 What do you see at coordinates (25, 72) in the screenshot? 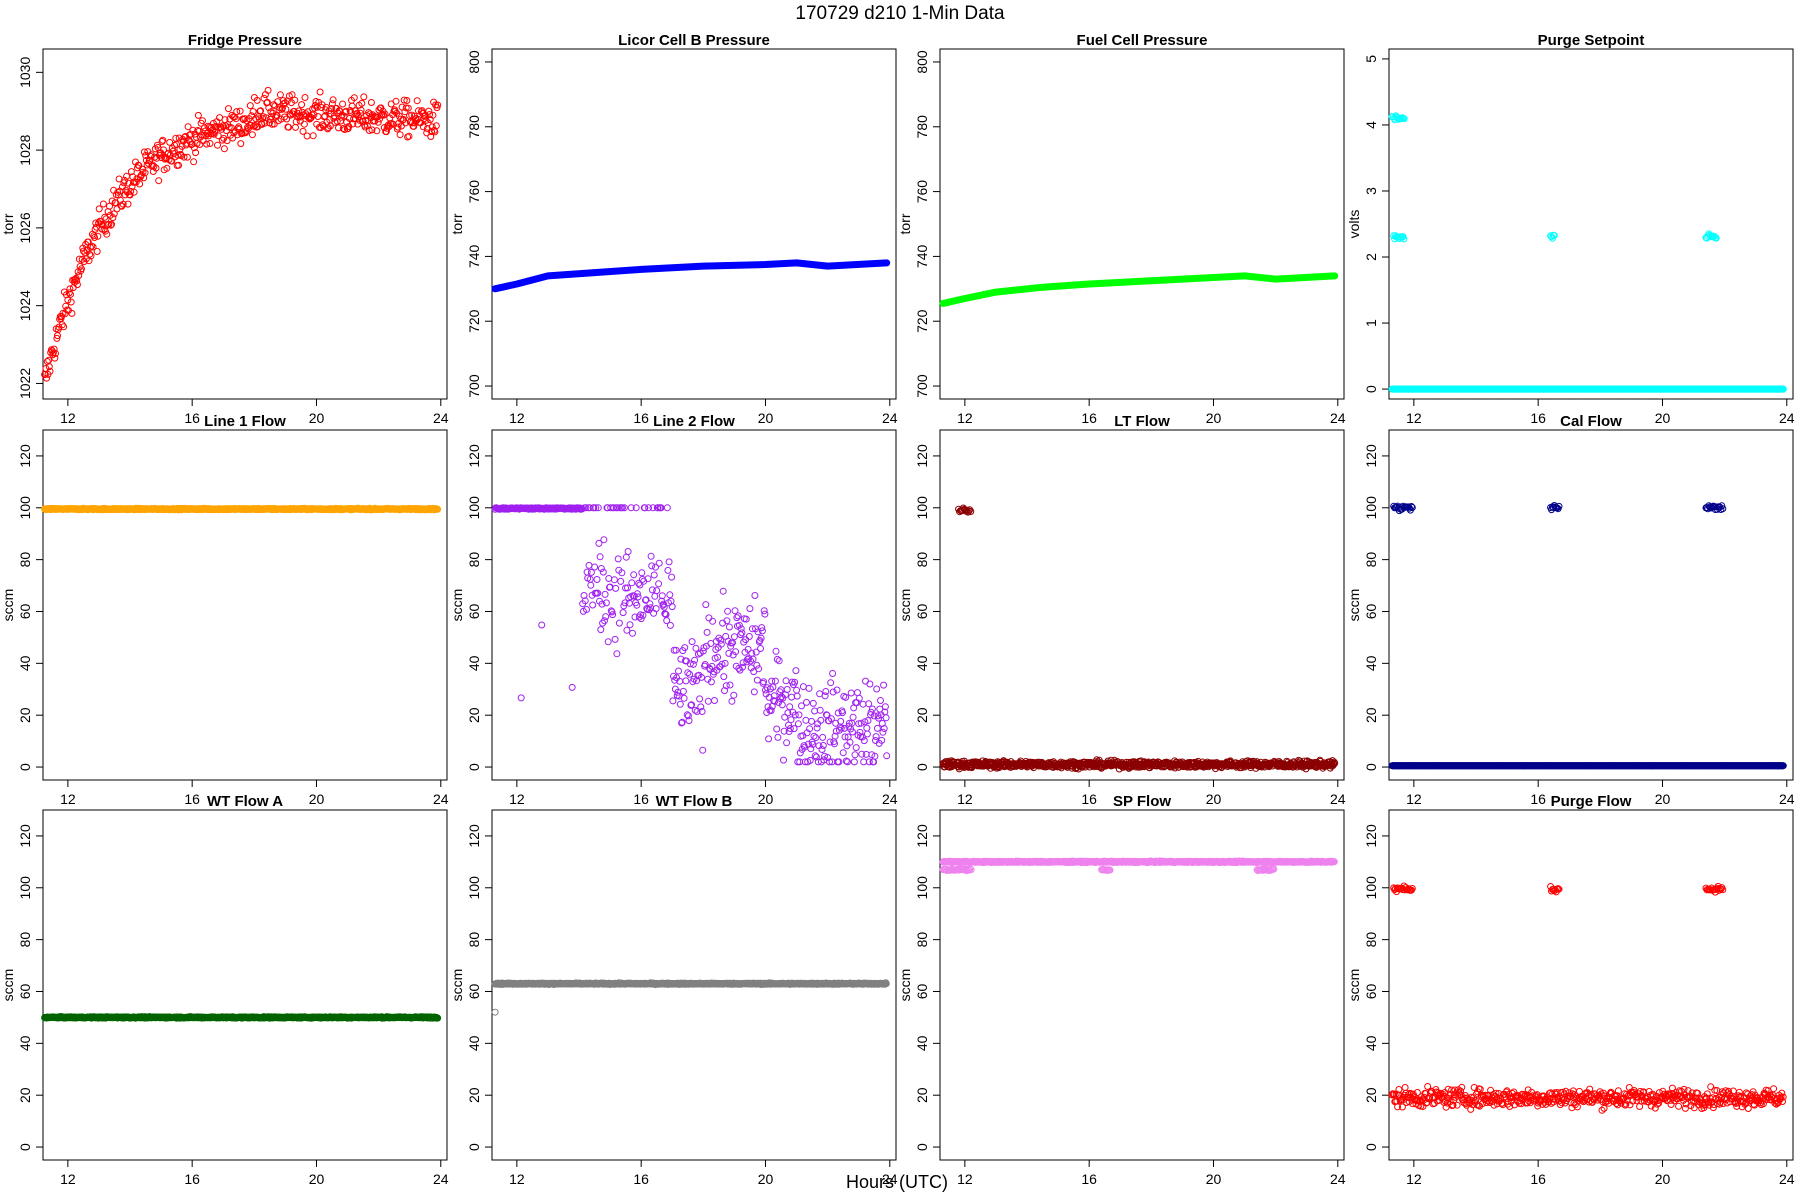
I see `y-tick-label: 1030` at bounding box center [25, 72].